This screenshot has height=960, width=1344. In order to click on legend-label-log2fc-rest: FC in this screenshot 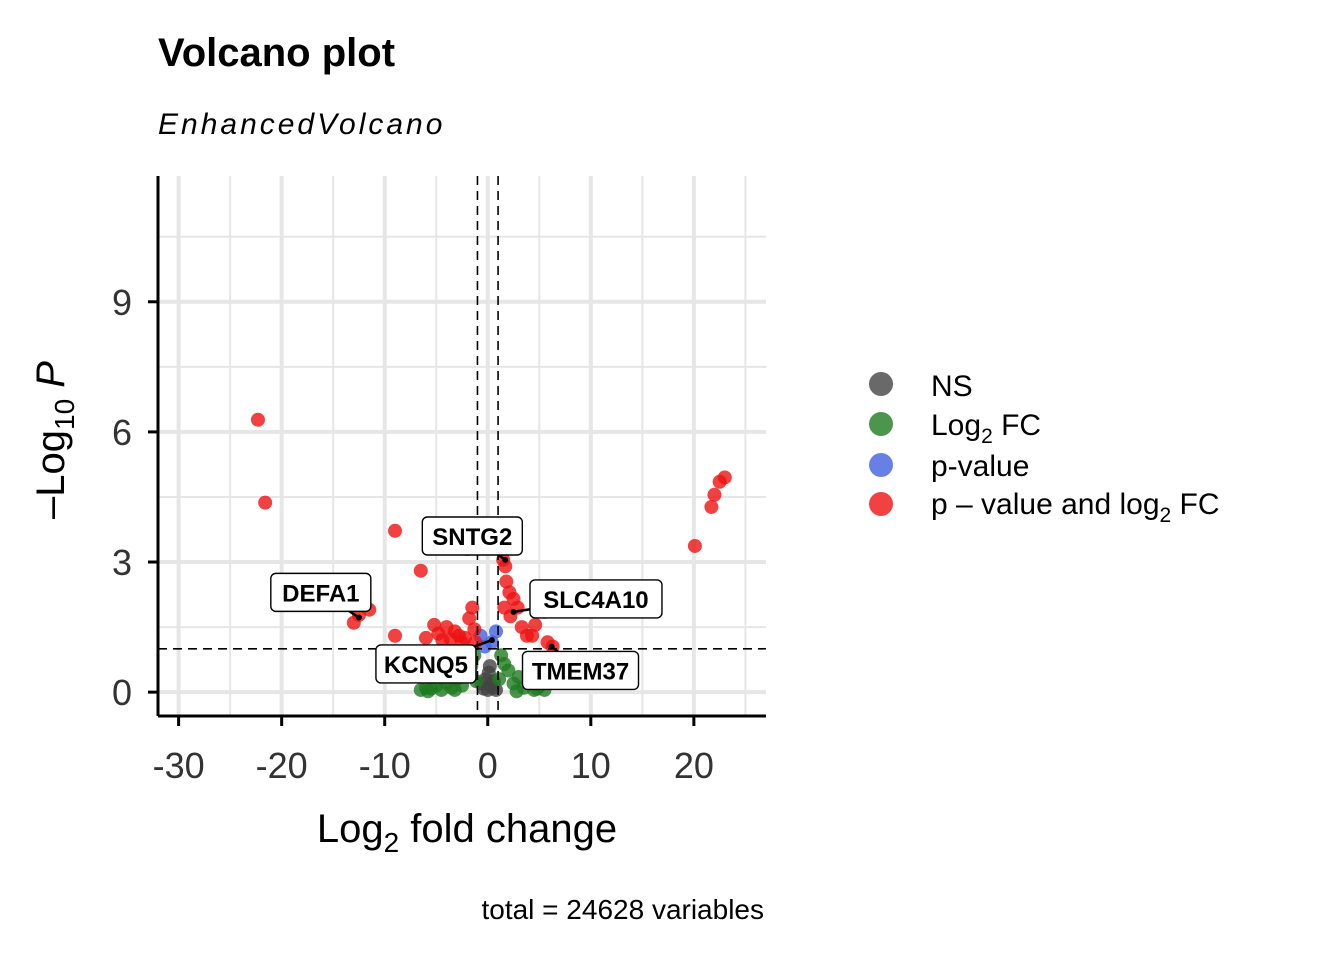, I will do `click(1017, 425)`.